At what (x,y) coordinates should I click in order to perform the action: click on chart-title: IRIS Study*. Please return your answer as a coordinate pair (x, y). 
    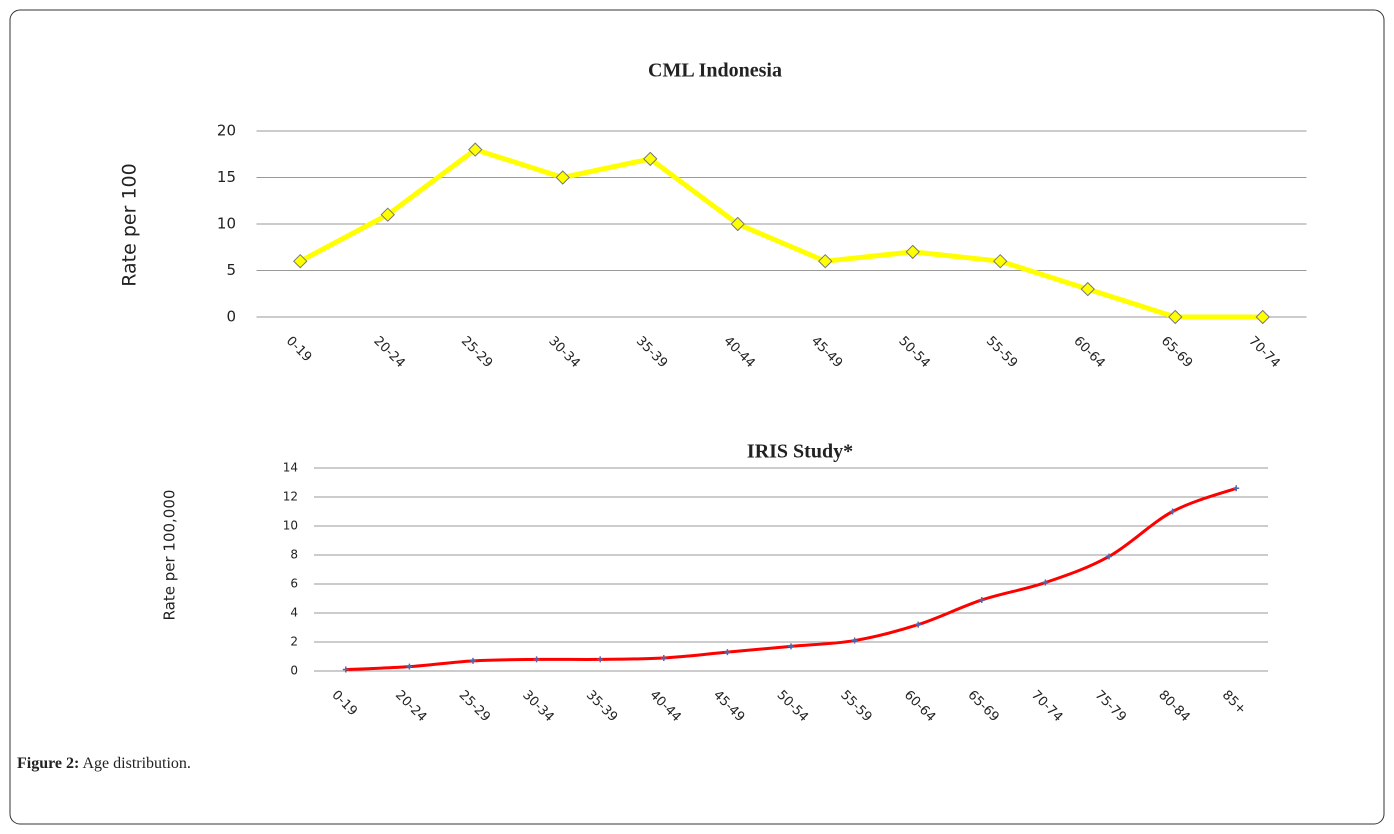
    Looking at the image, I should click on (800, 452).